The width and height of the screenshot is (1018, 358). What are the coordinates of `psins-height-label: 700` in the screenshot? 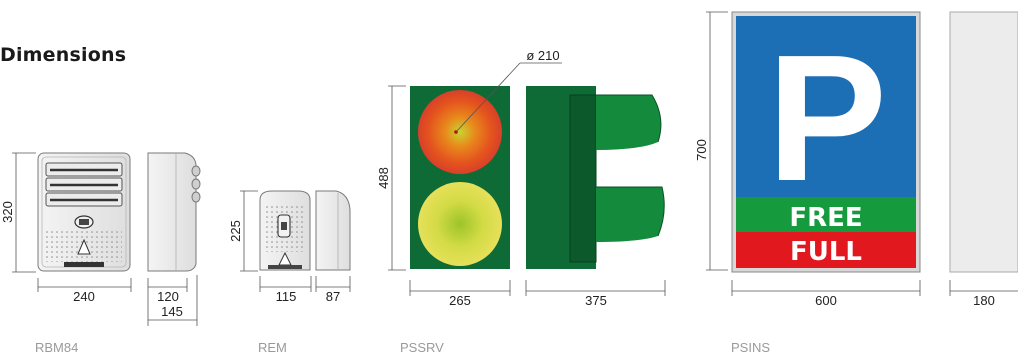 It's located at (701, 150).